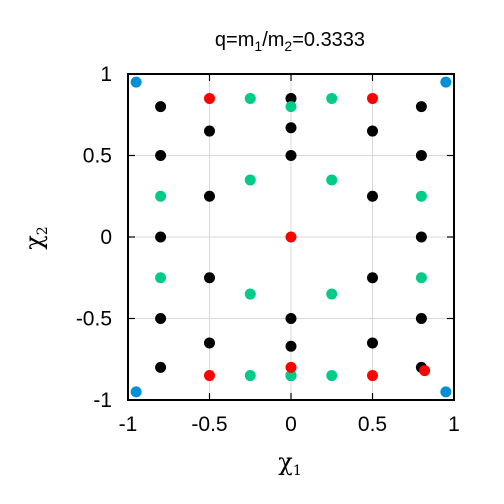 The image size is (504, 504). What do you see at coordinates (106, 74) in the screenshot?
I see `y-tick-label: 1` at bounding box center [106, 74].